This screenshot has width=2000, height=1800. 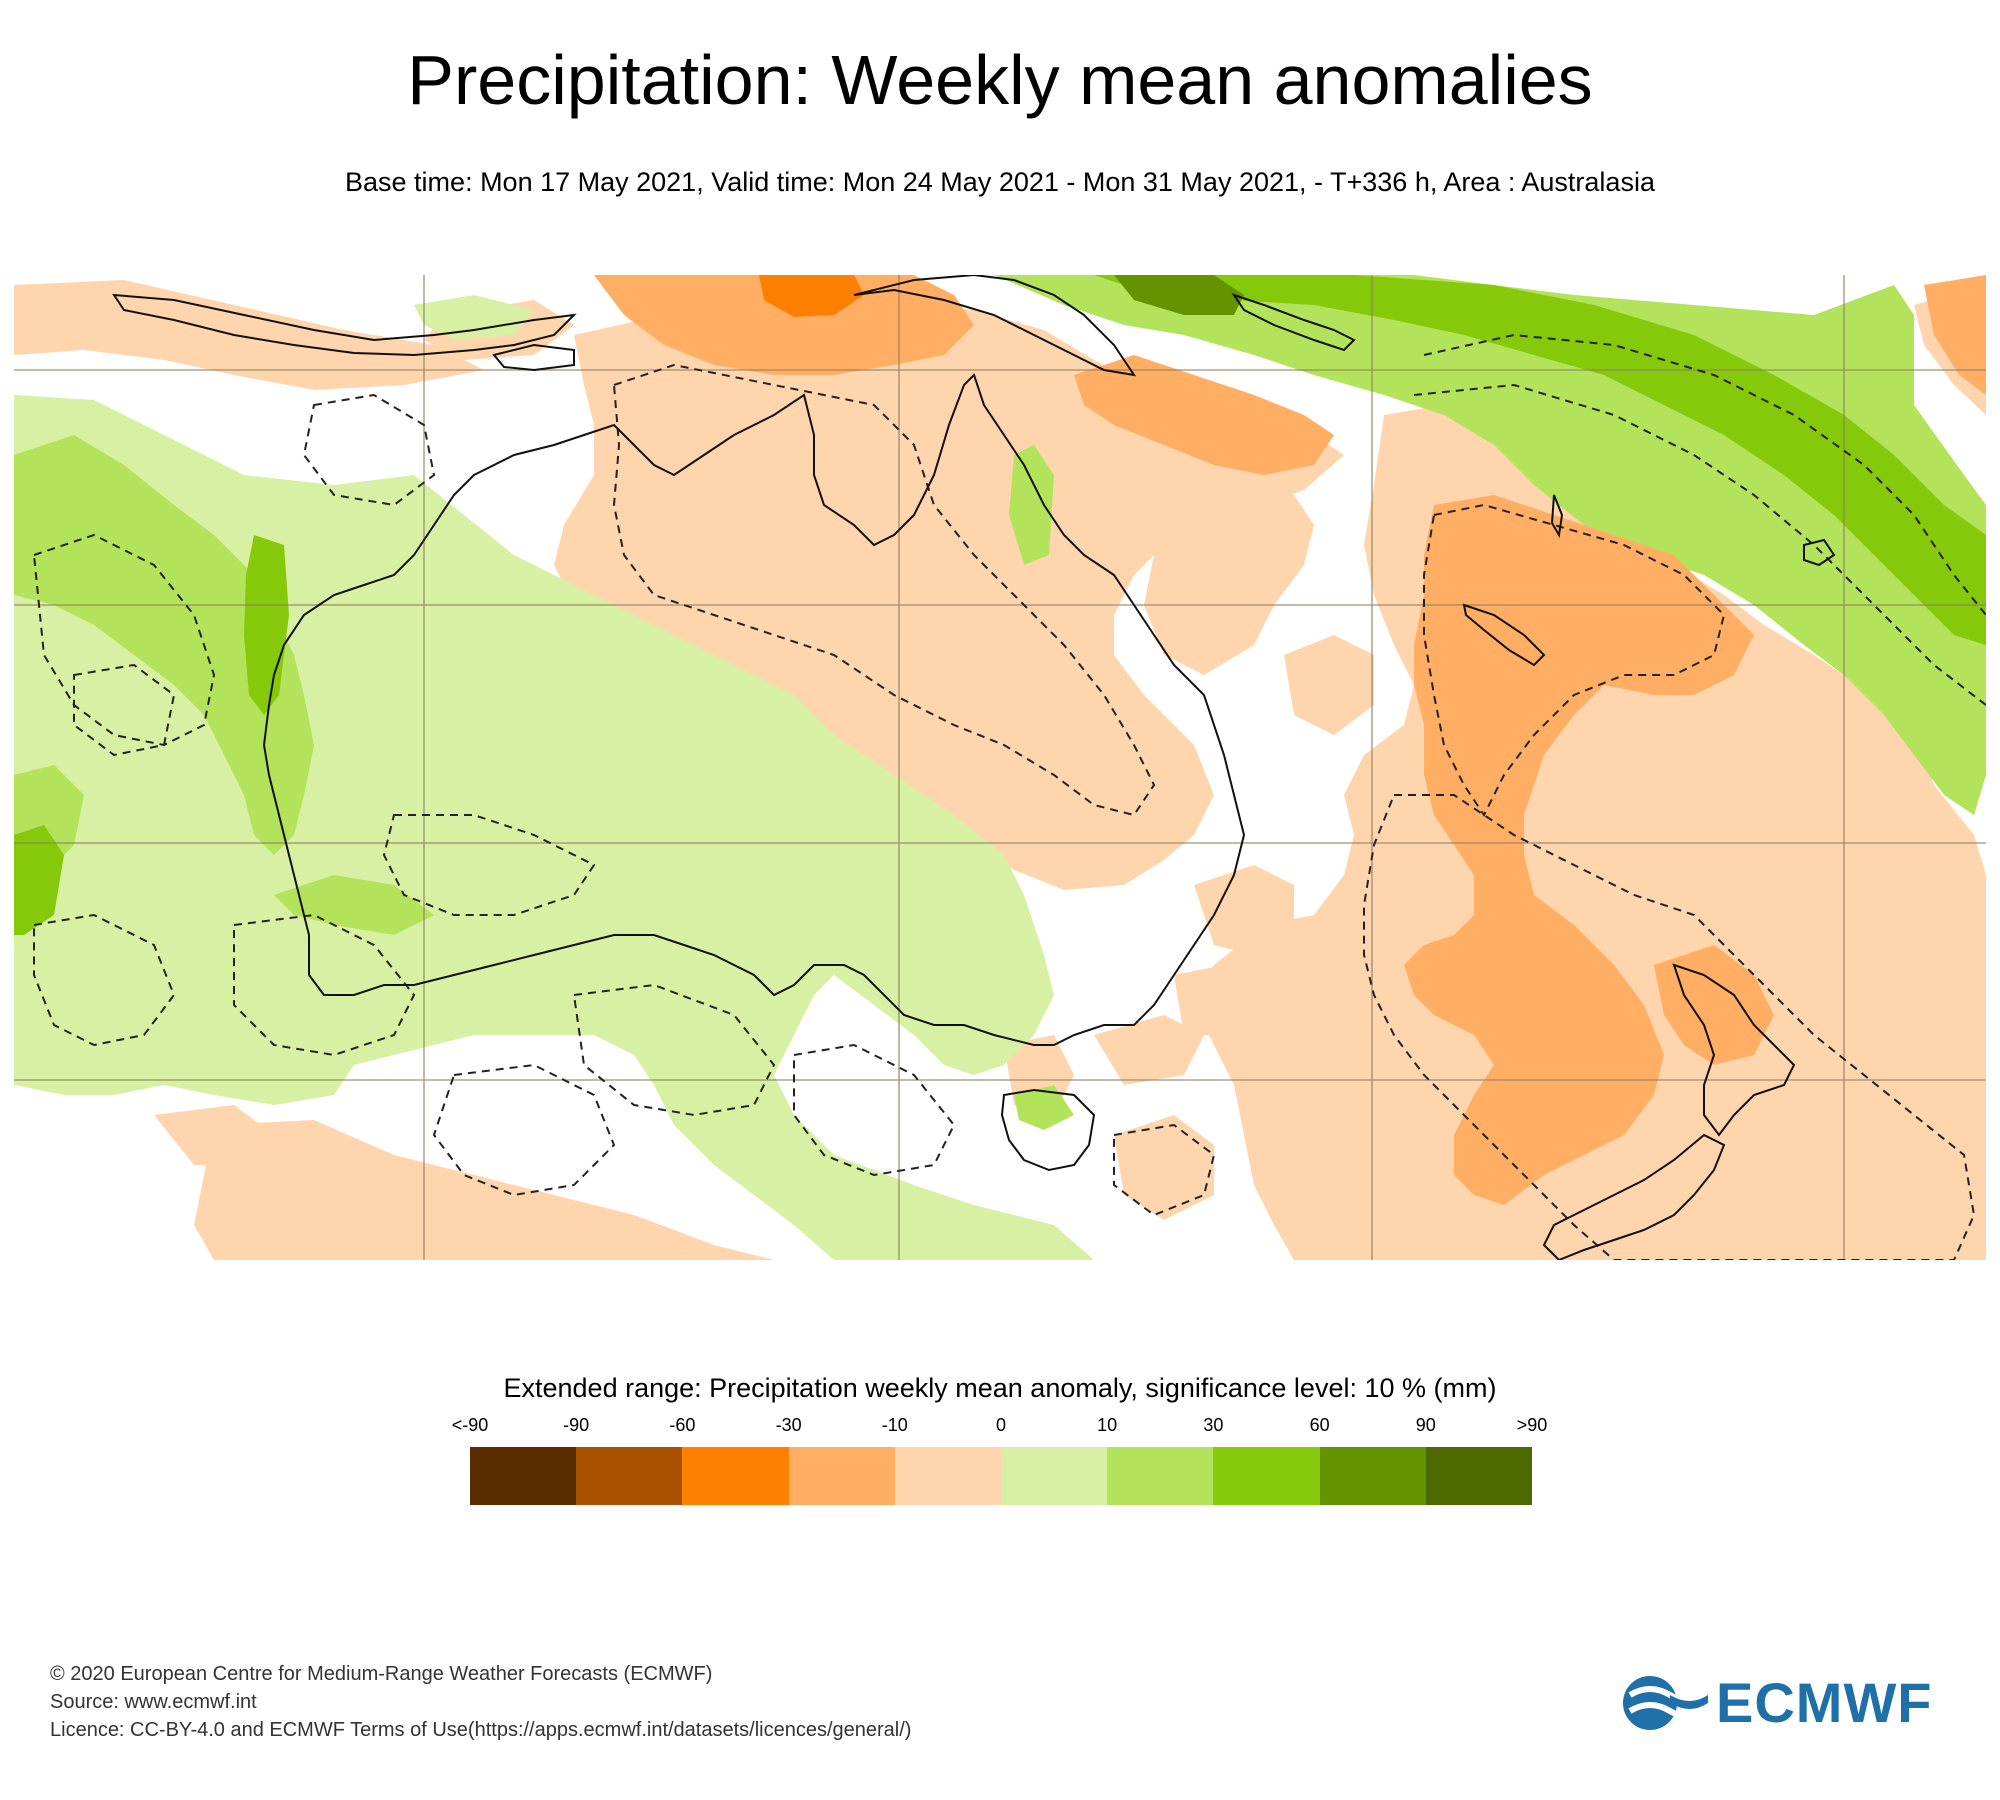 I want to click on tasmania-coastline, so click(x=1048, y=1130).